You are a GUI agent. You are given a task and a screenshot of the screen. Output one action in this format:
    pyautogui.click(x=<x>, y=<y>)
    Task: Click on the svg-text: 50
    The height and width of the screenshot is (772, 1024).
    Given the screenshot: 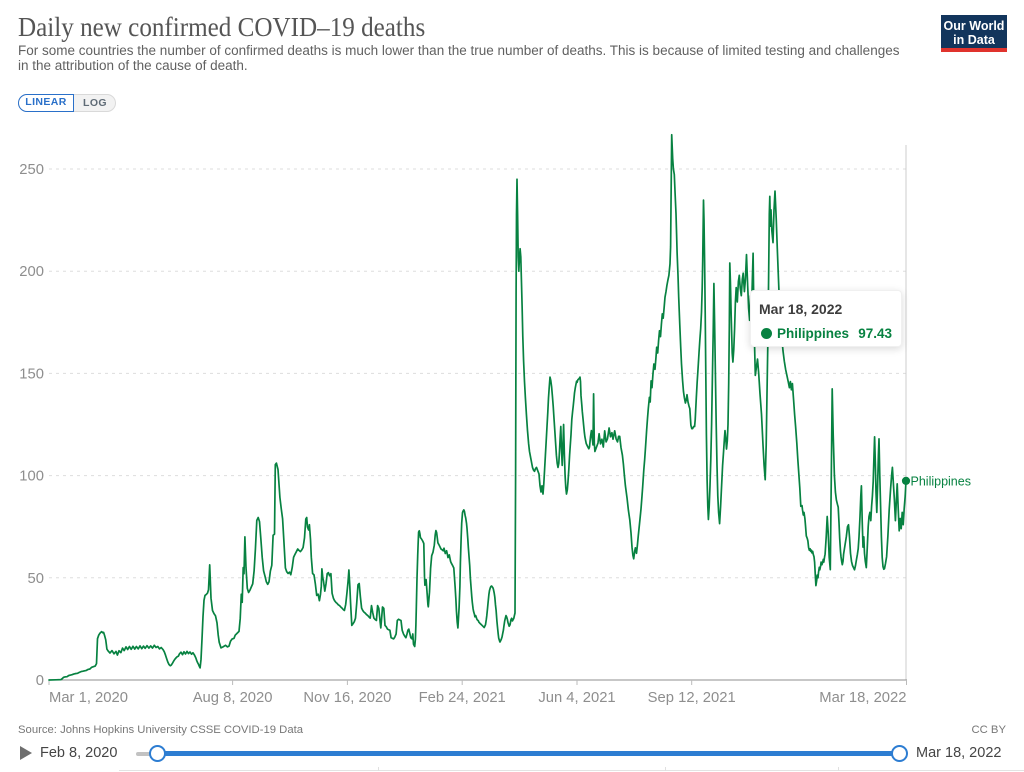 What is the action you would take?
    pyautogui.click(x=36, y=579)
    